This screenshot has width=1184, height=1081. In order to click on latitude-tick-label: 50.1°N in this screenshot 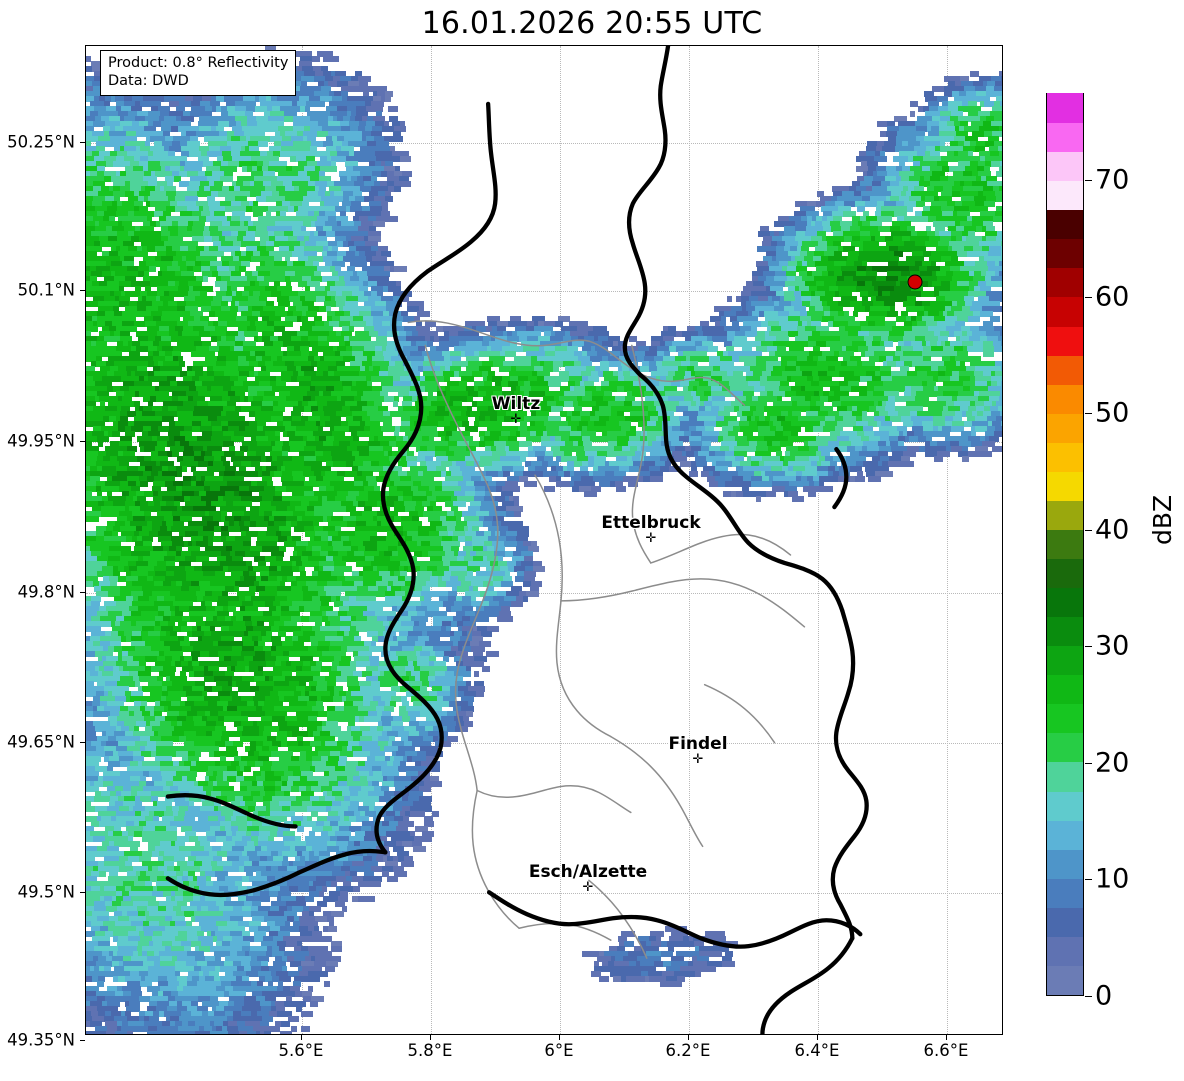, I will do `click(46, 290)`.